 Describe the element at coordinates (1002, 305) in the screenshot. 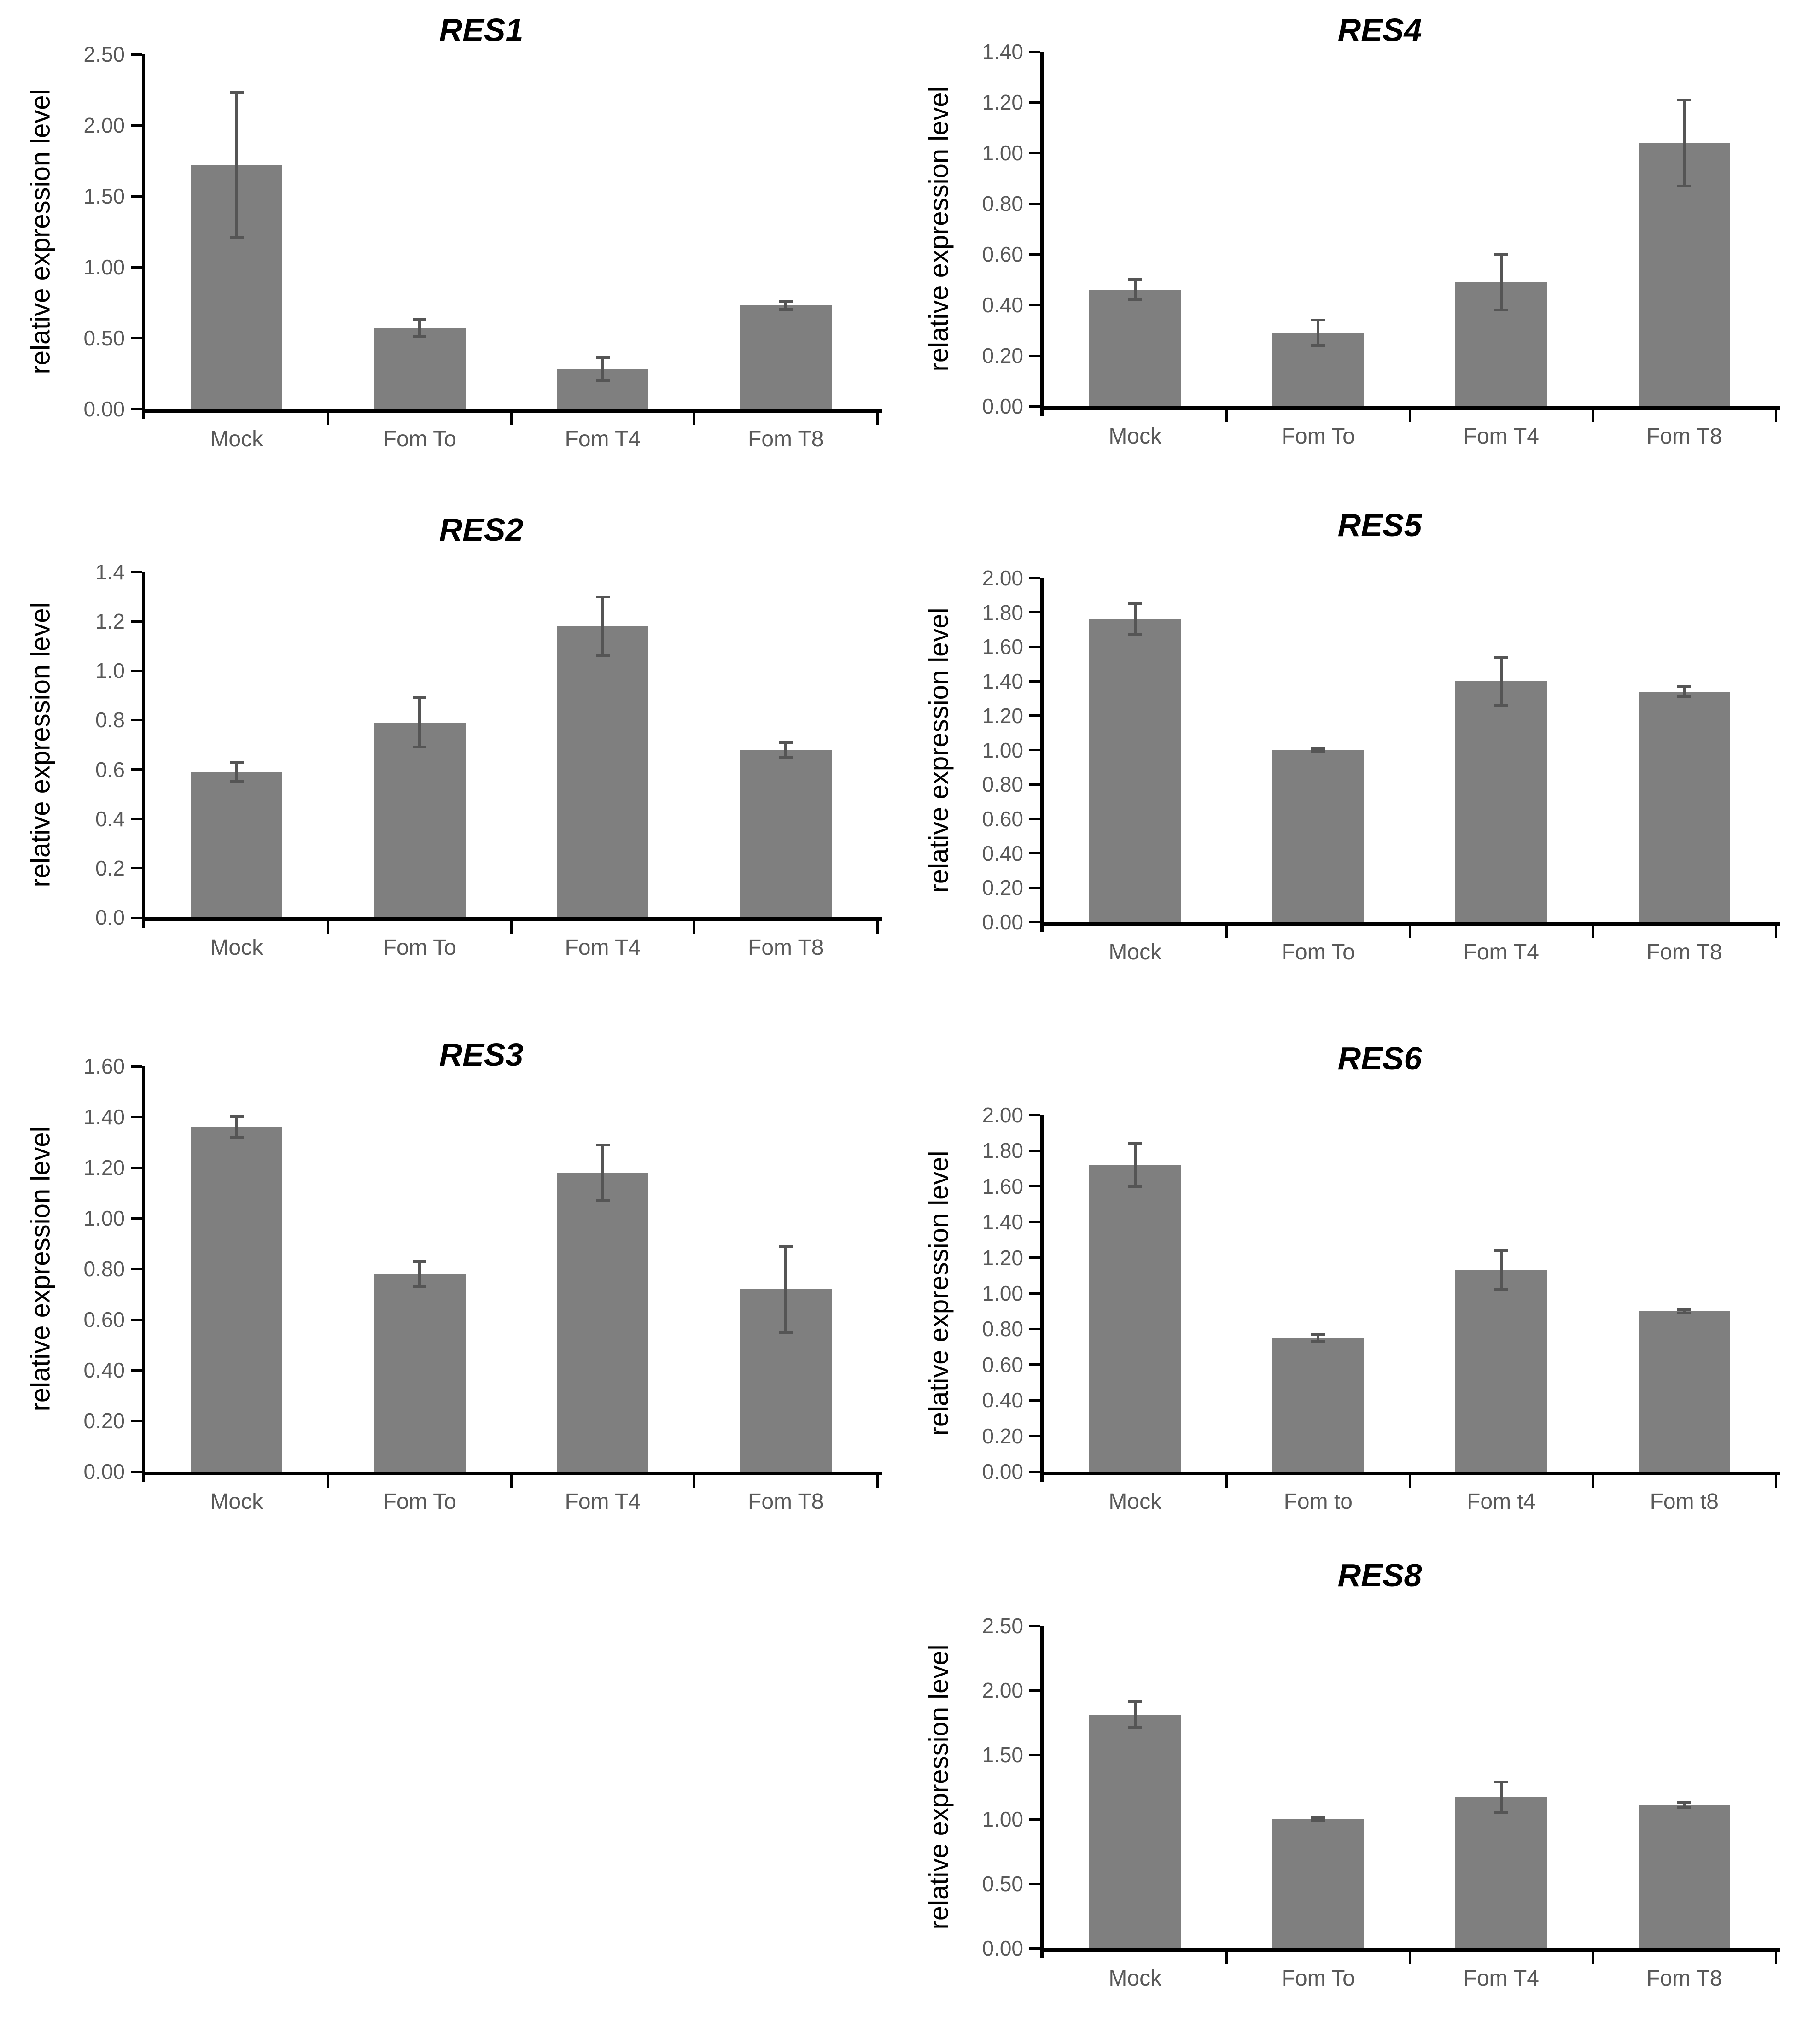

I see `y-tick-label: 0.40` at that location.